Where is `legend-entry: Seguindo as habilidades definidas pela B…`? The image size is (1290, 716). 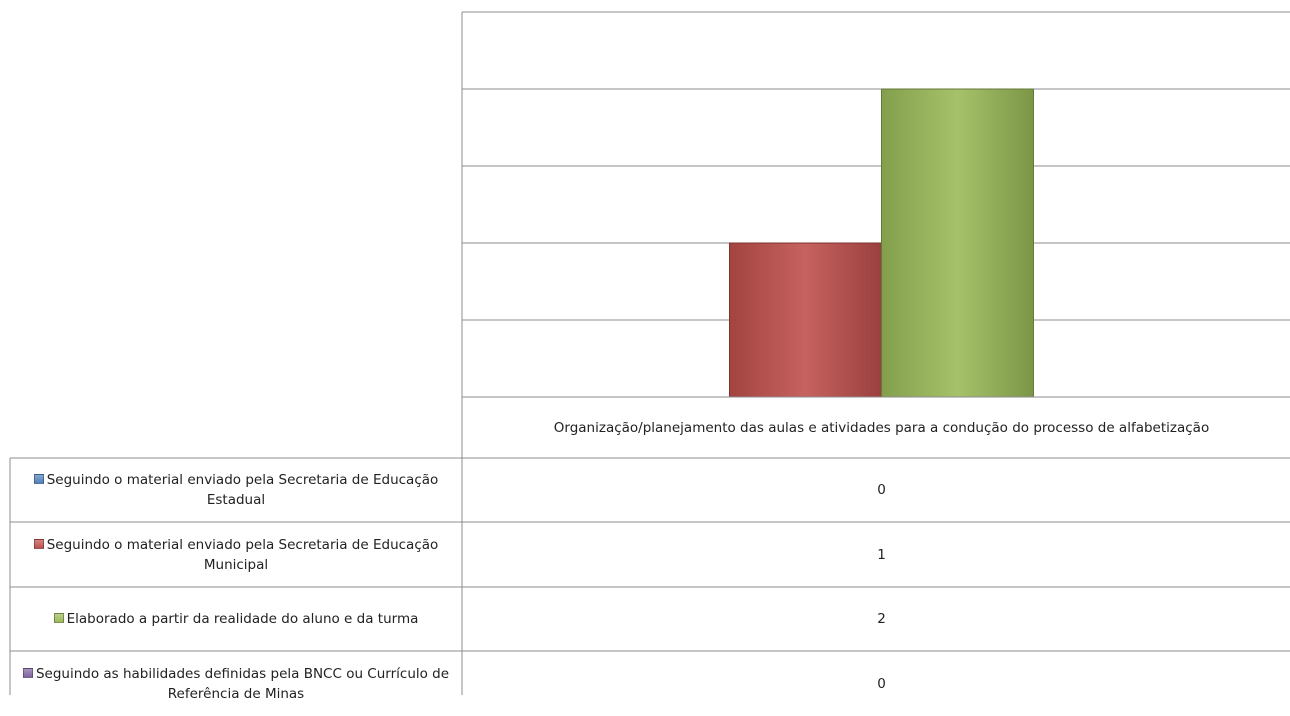 legend-entry: Seguindo as habilidades definidas pela B… is located at coordinates (236, 683).